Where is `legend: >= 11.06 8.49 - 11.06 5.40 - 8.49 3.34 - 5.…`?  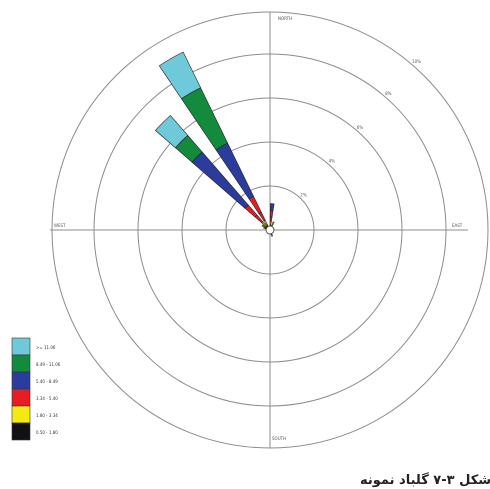 legend: >= 11.06 8.49 - 11.06 5.40 - 8.49 3.34 - 5.… is located at coordinates (36, 389).